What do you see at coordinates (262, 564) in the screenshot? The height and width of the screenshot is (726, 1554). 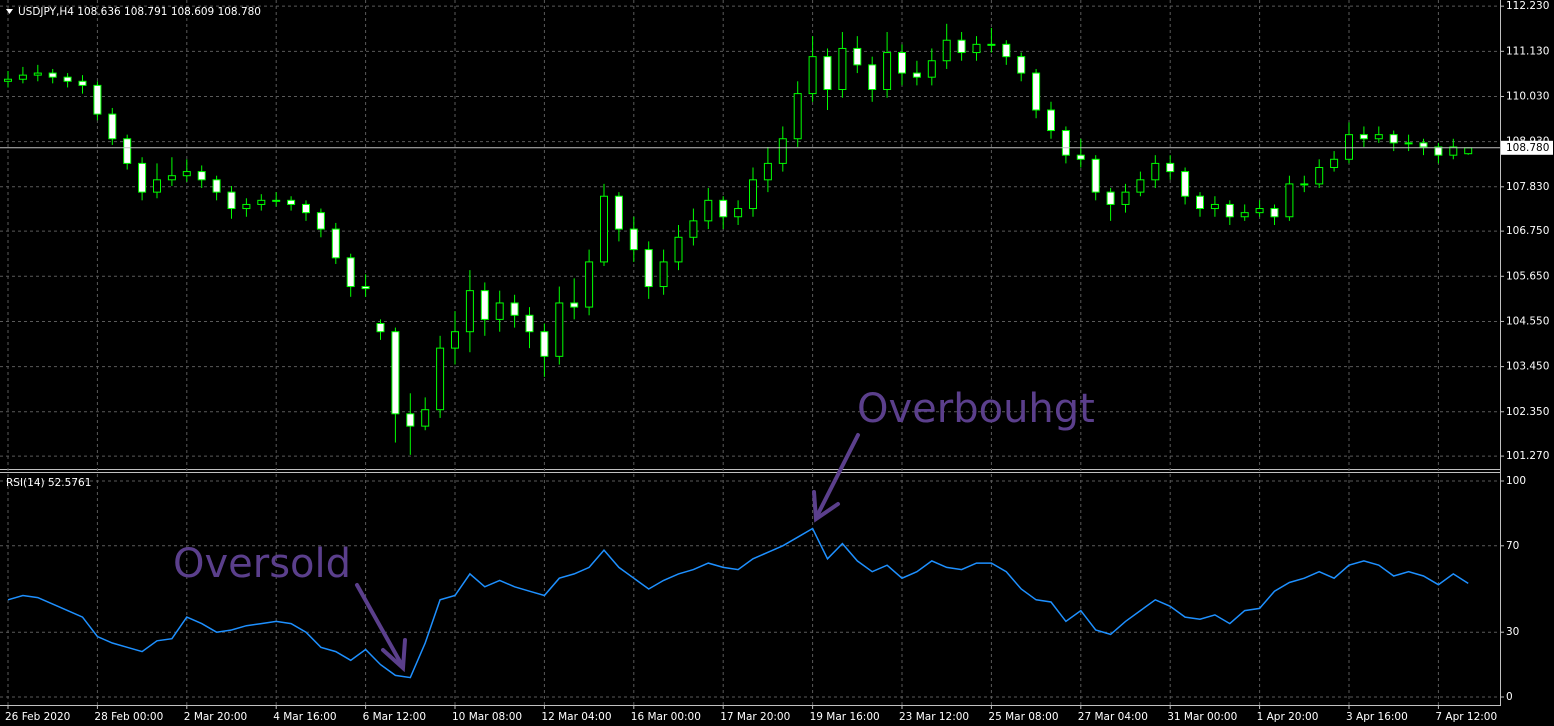 I see `annotation: Oversold` at bounding box center [262, 564].